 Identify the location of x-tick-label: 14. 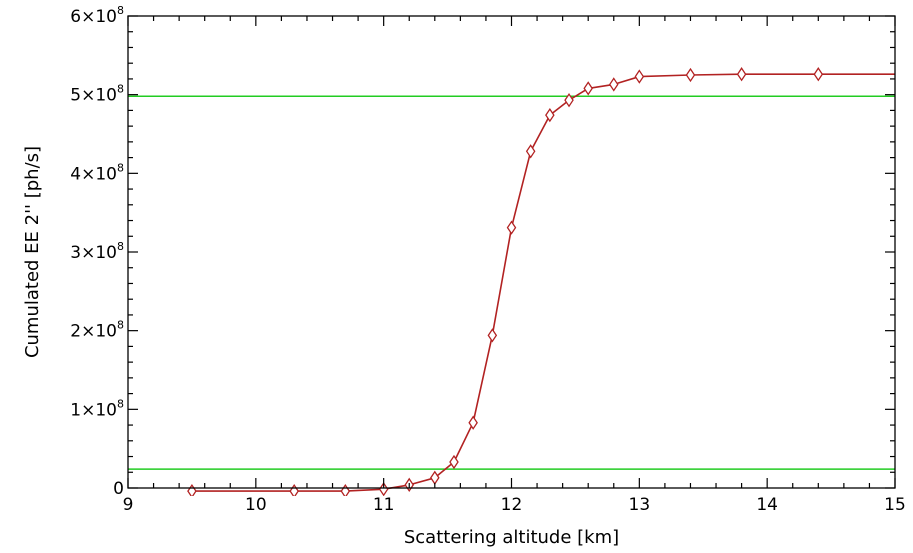
(767, 505).